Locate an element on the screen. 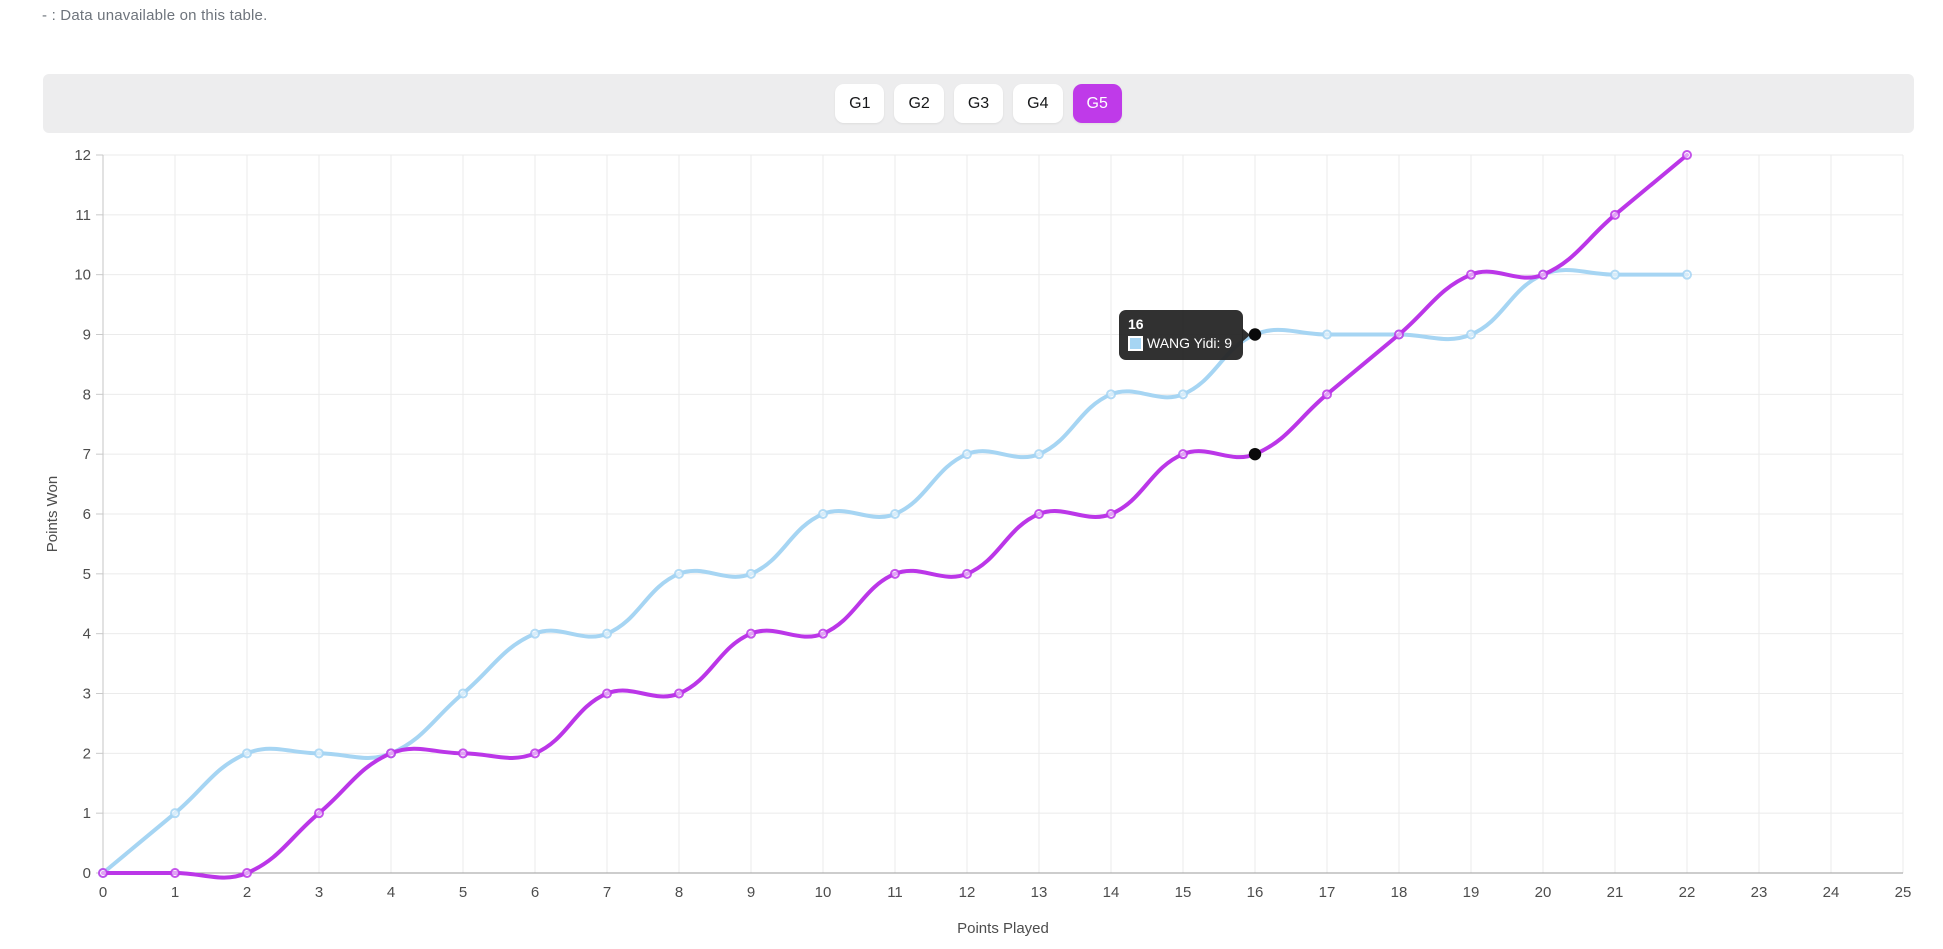 This screenshot has width=1943, height=949. hovered-points is located at coordinates (1255, 394).